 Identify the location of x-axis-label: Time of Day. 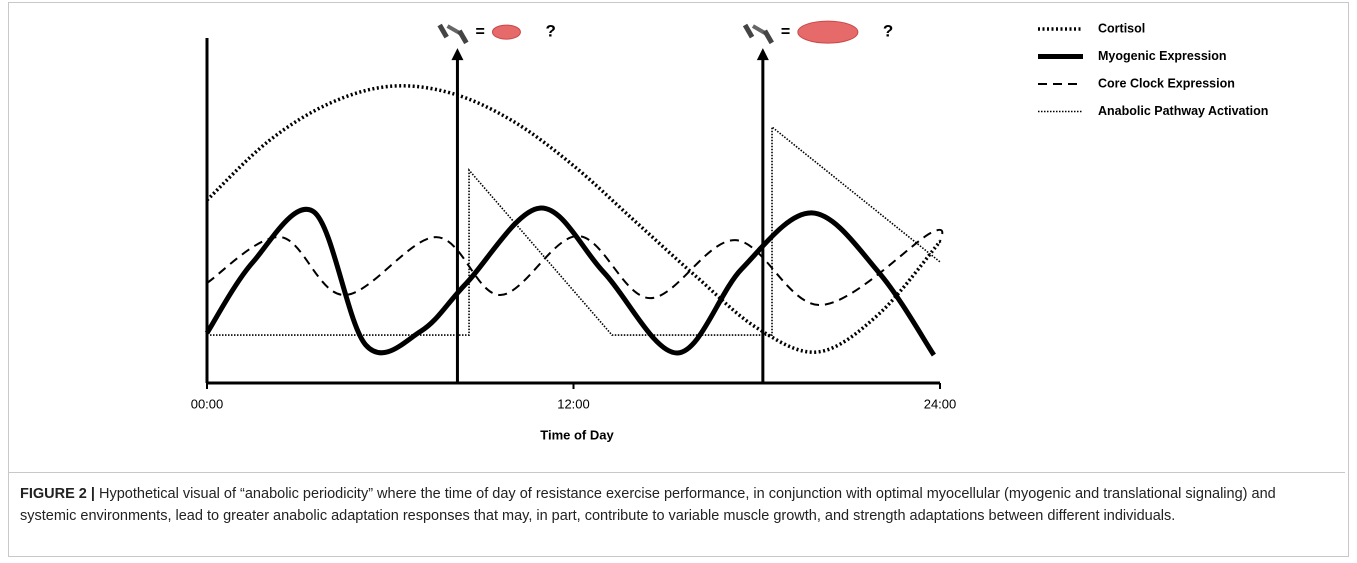
(577, 434).